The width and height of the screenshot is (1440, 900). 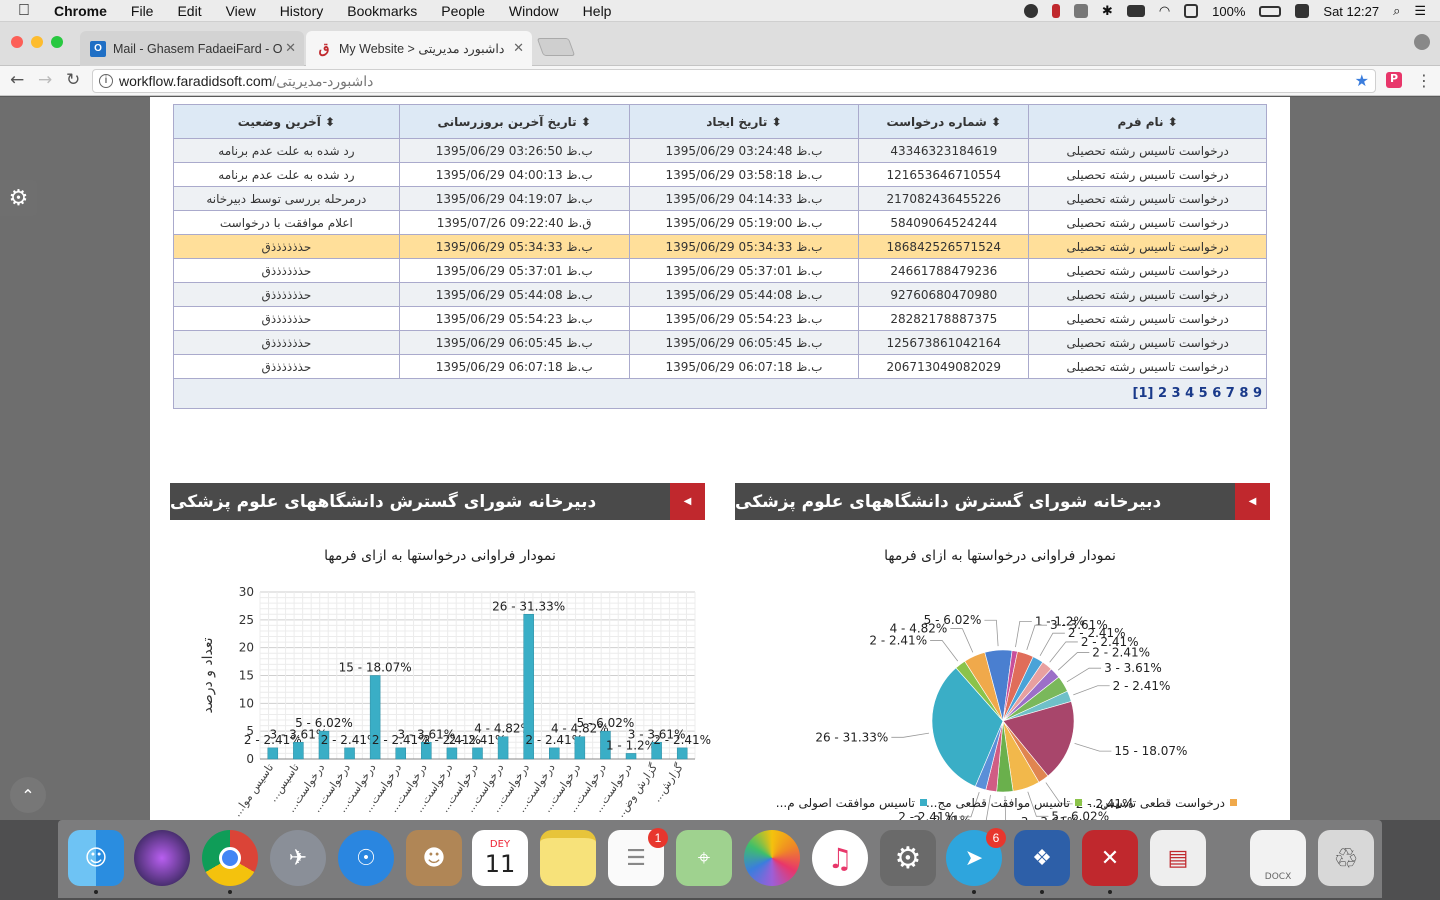 I want to click on calendar-month: DEY, so click(x=500, y=844).